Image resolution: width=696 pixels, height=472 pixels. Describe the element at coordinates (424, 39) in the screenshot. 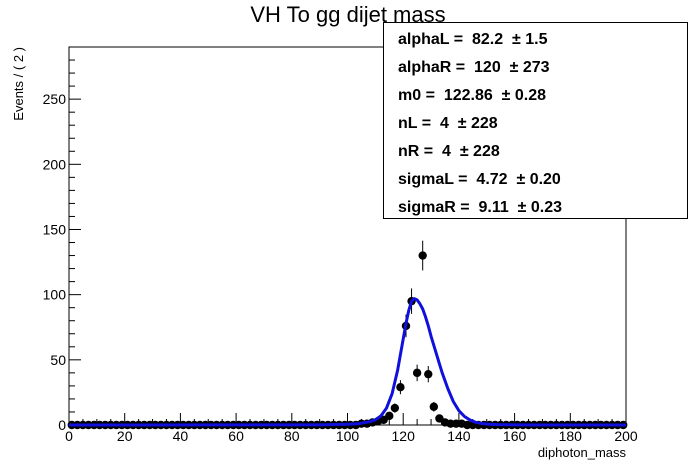

I see `fit-param-name: alphaL` at that location.